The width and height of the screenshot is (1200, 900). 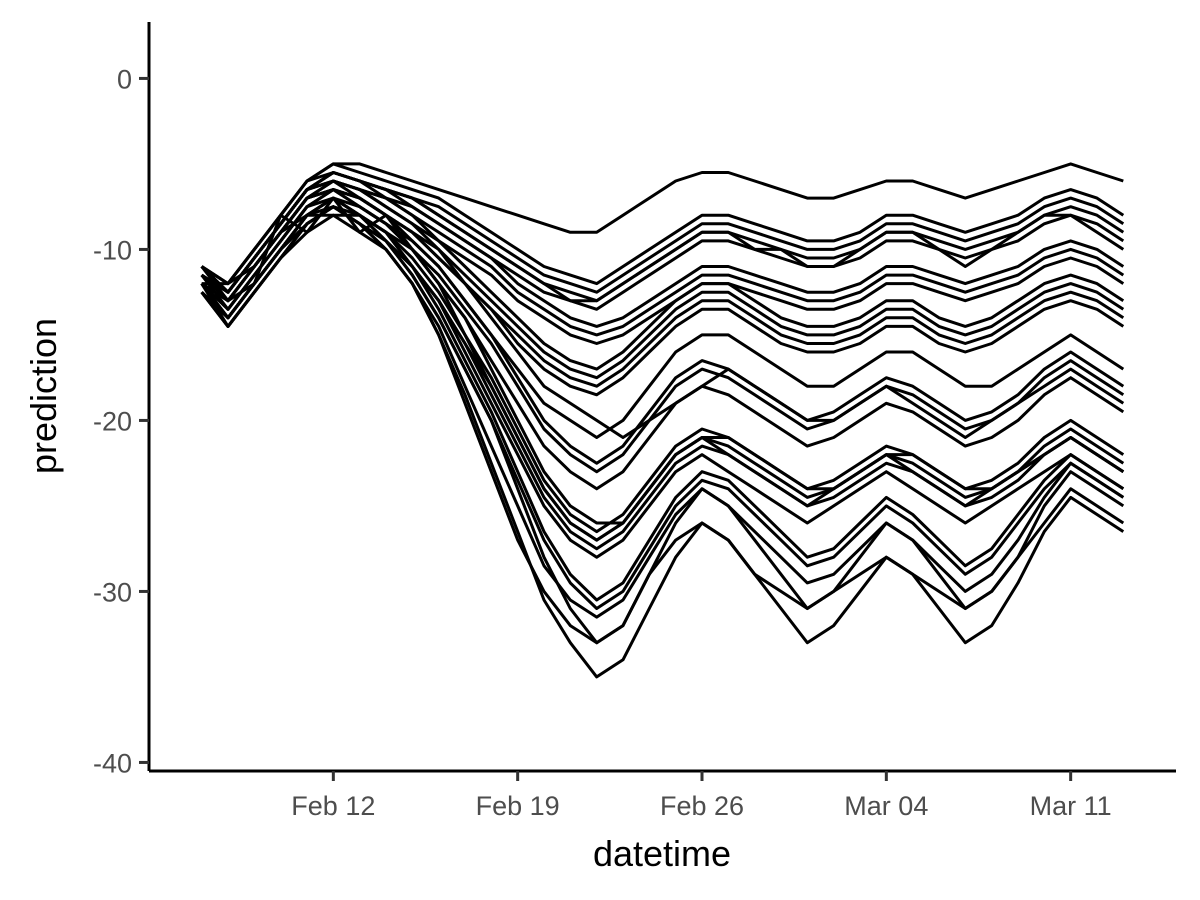 What do you see at coordinates (112, 250) in the screenshot?
I see `y-tick-label: -10` at bounding box center [112, 250].